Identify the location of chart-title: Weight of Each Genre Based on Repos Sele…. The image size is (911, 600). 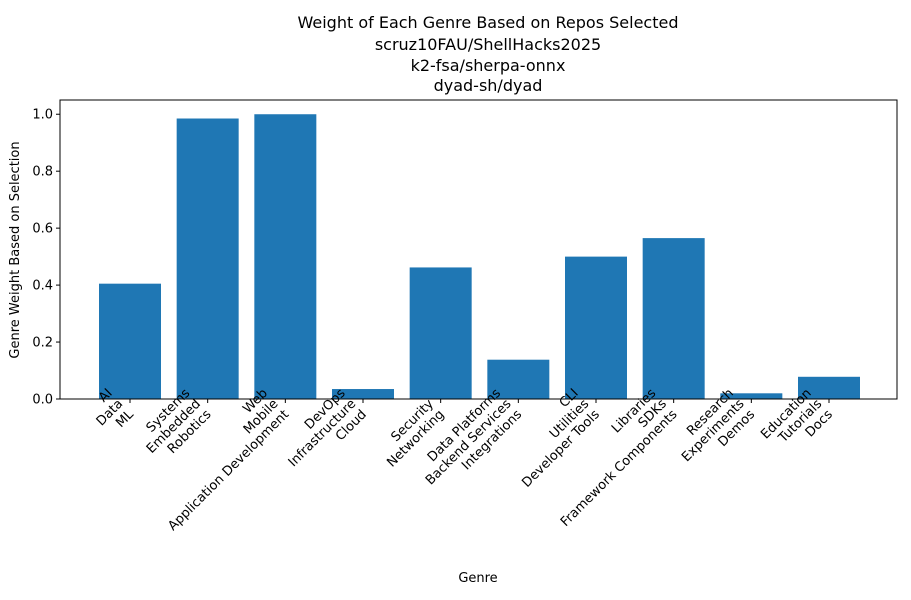
(488, 54).